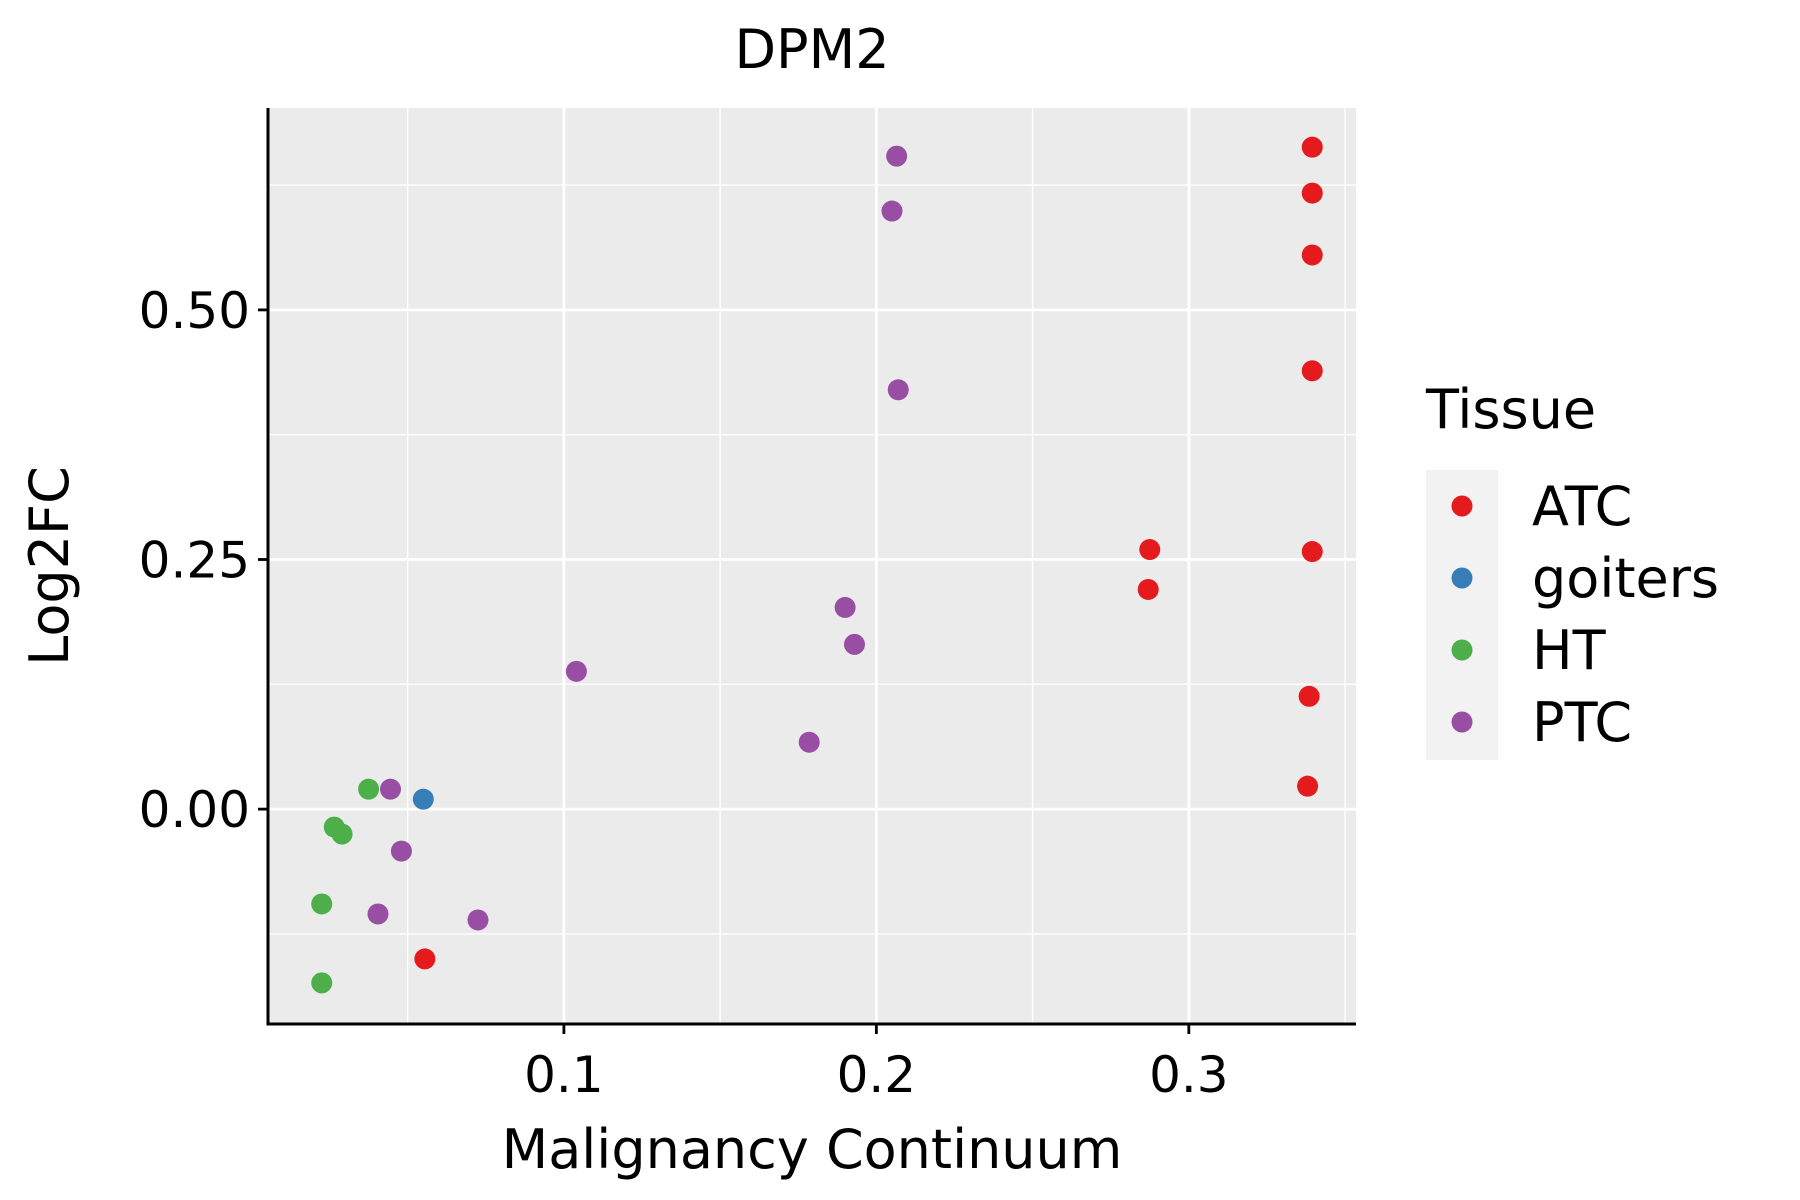  I want to click on legend-key-atc, so click(1462, 506).